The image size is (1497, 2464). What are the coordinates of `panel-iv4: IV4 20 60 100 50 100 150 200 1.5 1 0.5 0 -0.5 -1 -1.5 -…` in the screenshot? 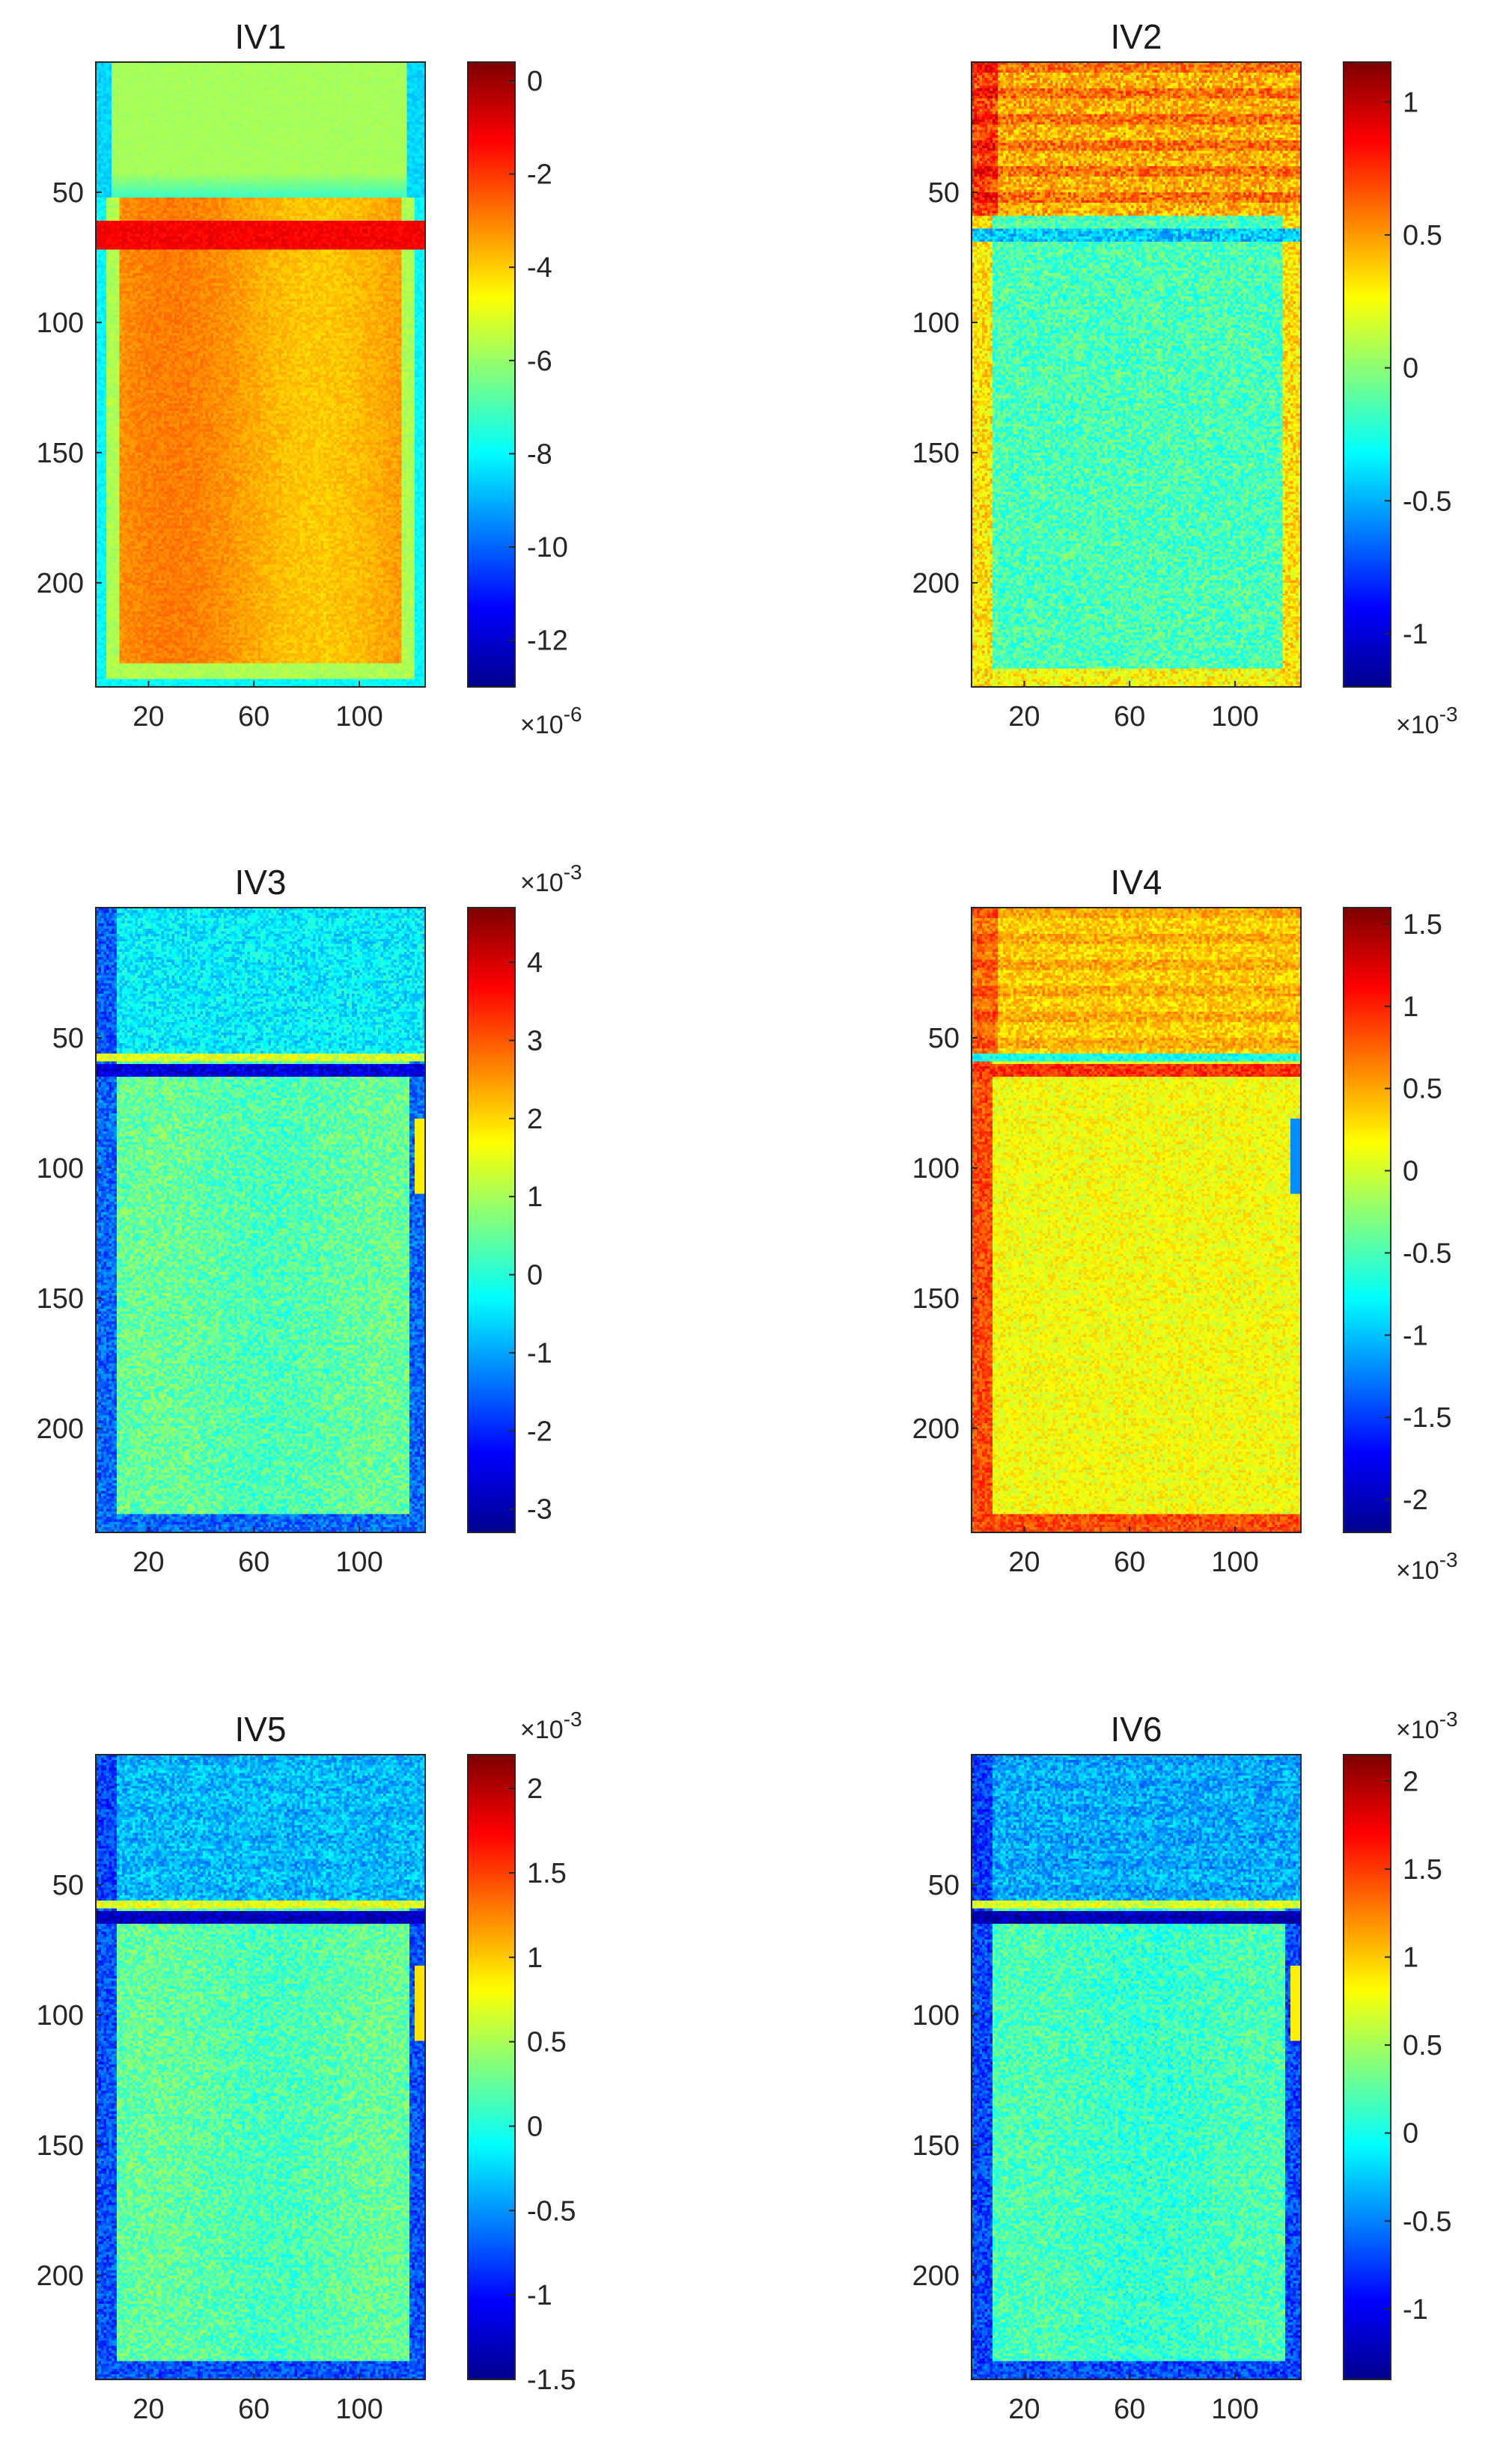 It's located at (1187, 1227).